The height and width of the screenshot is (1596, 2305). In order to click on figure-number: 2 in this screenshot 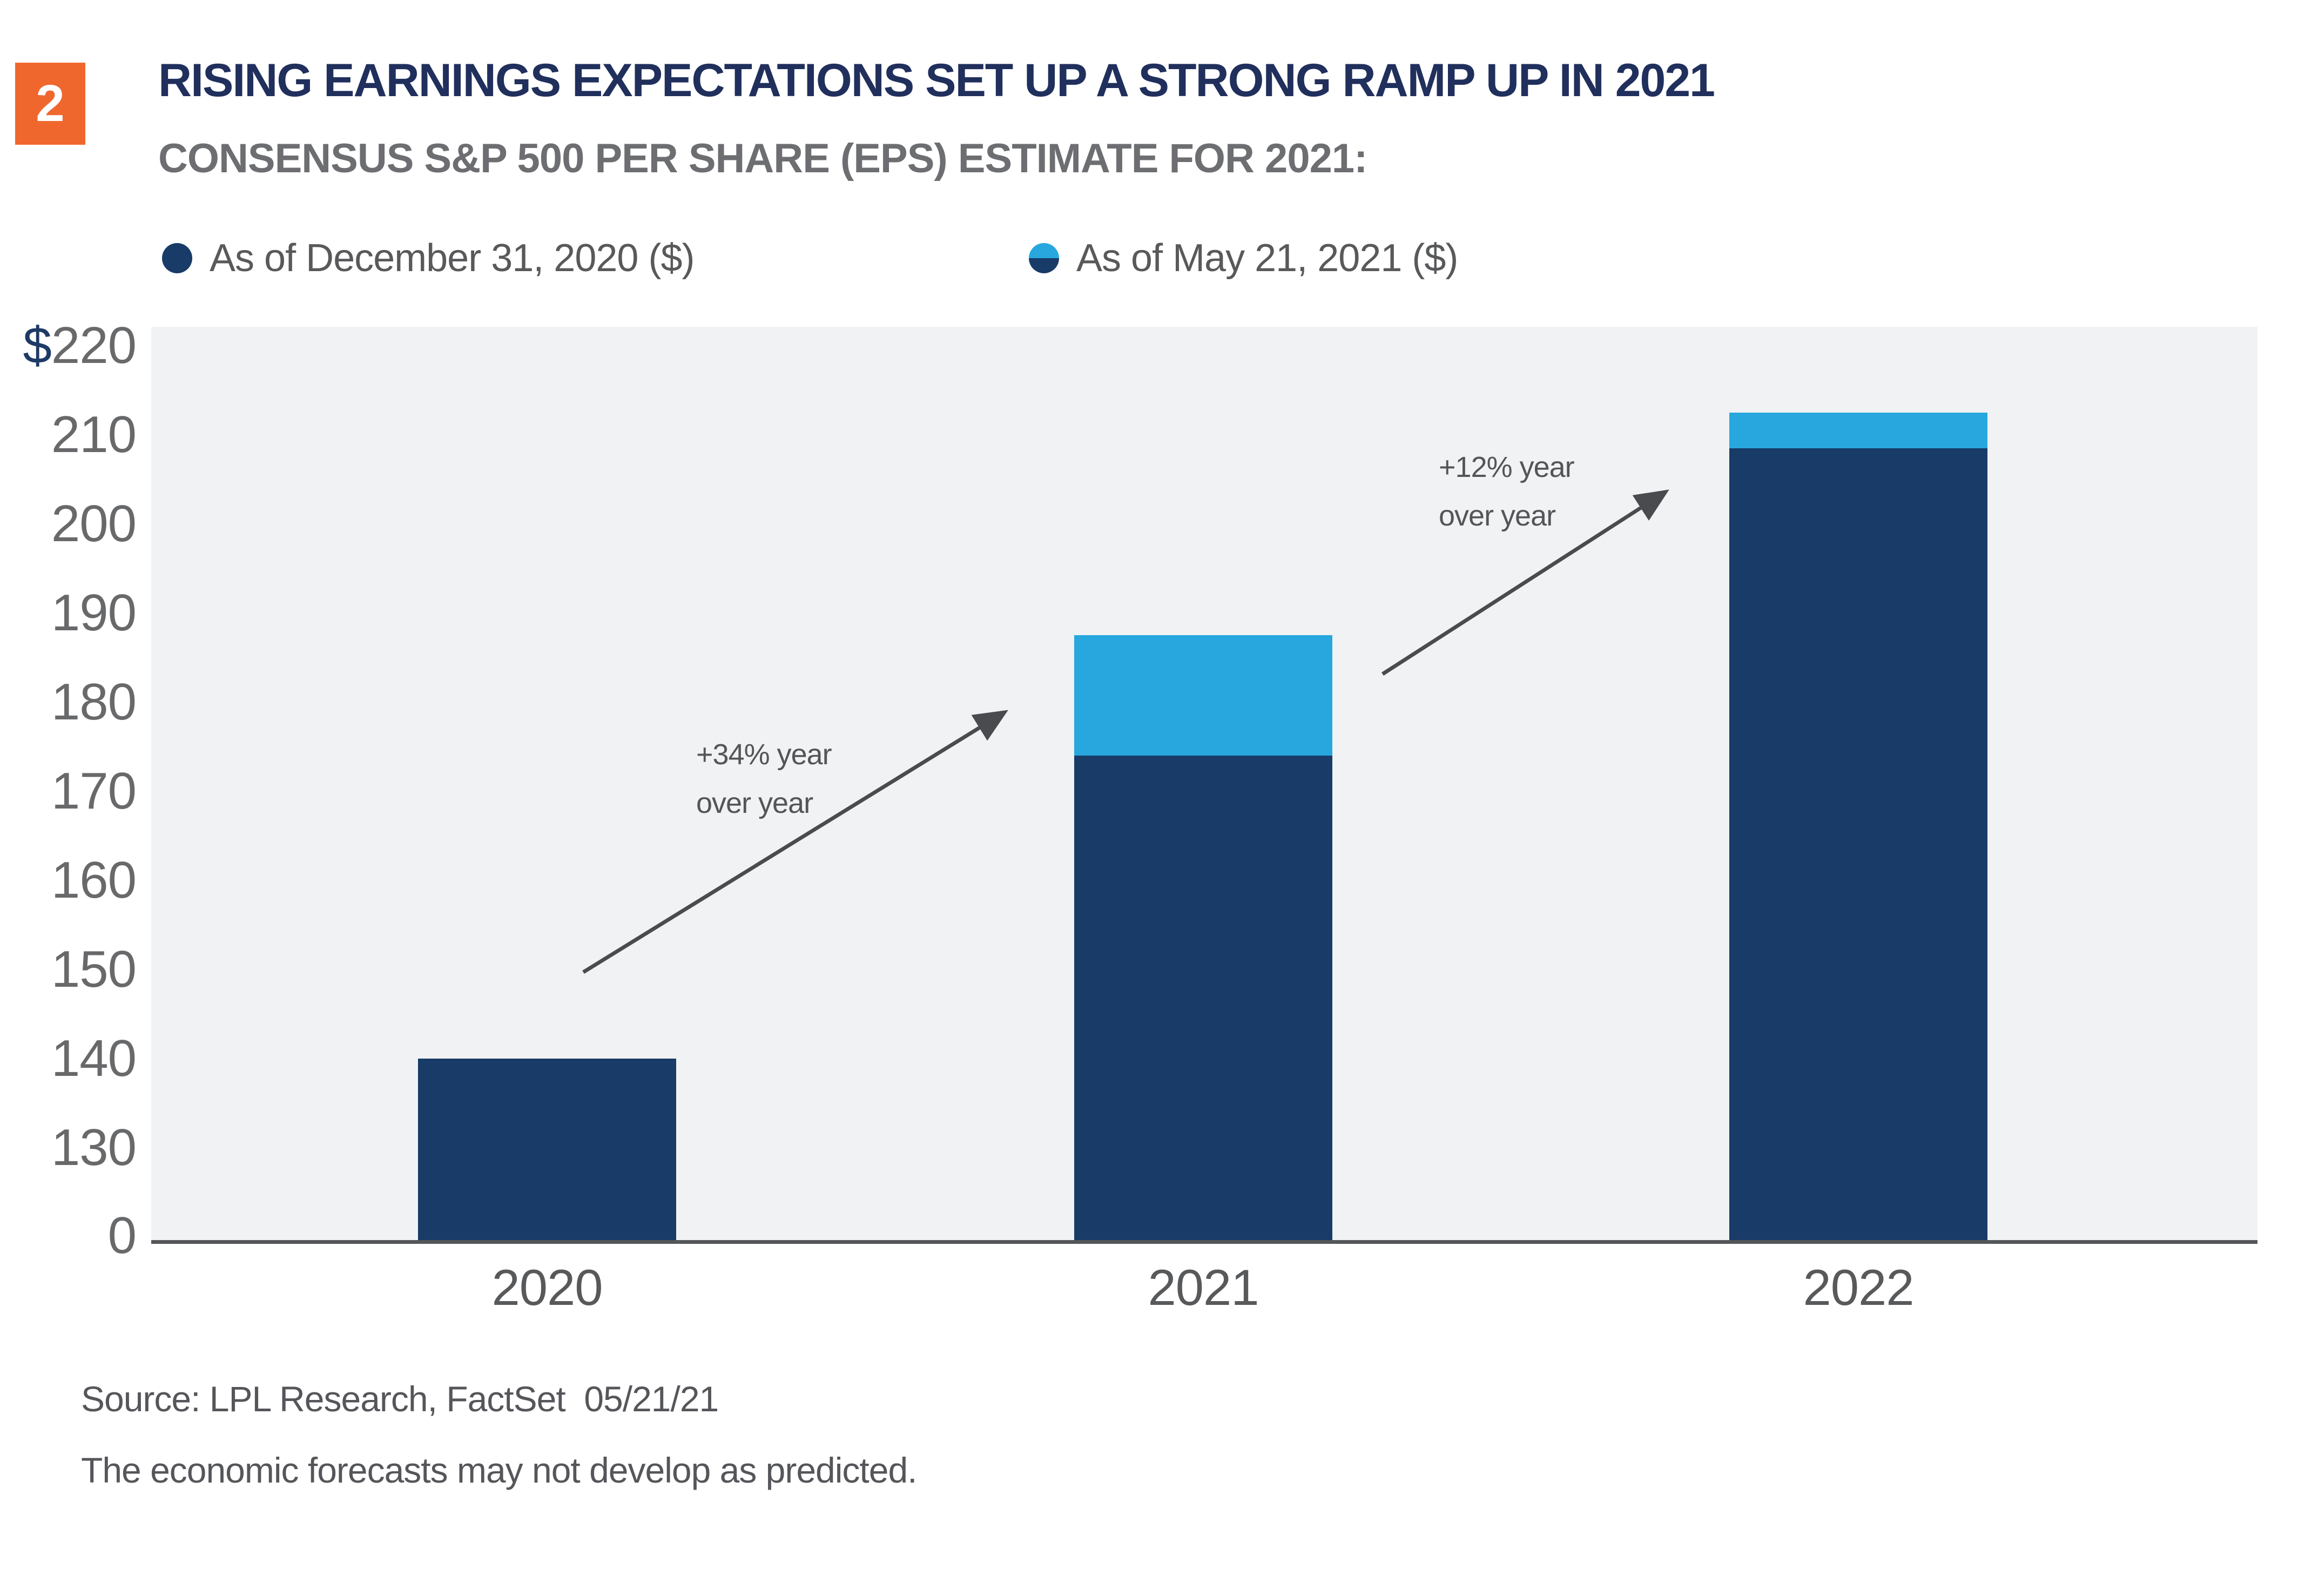, I will do `click(51, 103)`.